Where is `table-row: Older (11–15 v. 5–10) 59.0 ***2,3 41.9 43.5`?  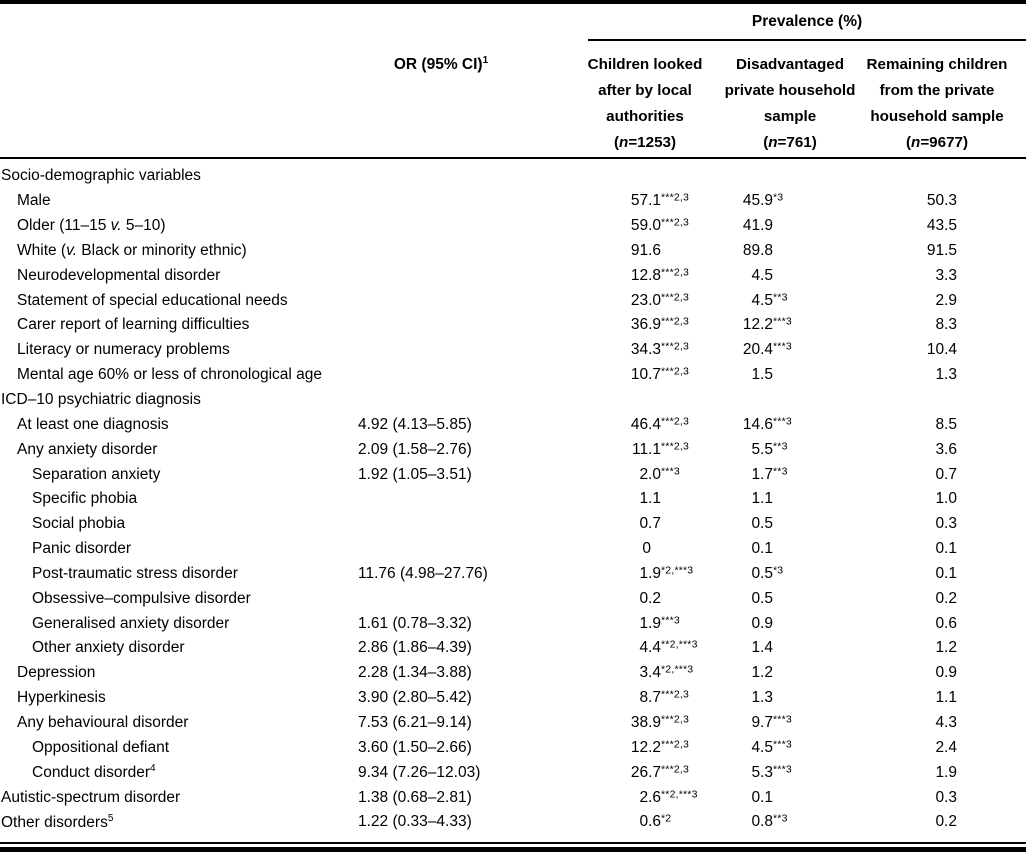
table-row: Older (11–15 v. 5–10) 59.0 ***2,3 41.9 43.5 is located at coordinates (513, 226).